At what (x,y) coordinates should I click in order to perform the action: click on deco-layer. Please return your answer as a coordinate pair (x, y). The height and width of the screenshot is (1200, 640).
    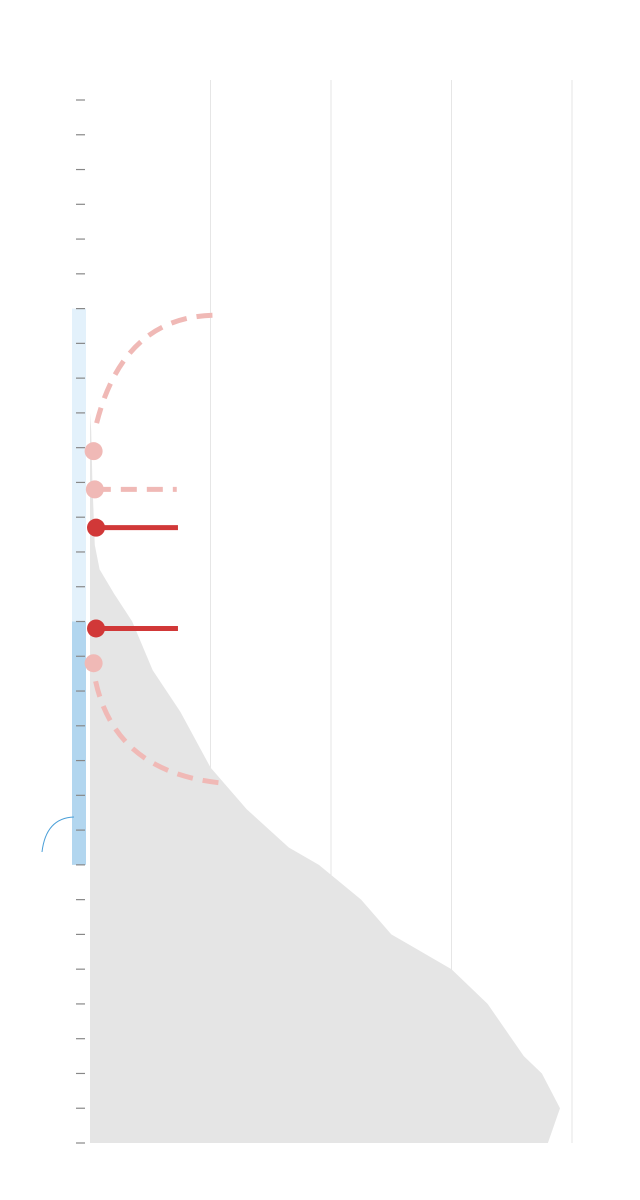
    Looking at the image, I should click on (58, 834).